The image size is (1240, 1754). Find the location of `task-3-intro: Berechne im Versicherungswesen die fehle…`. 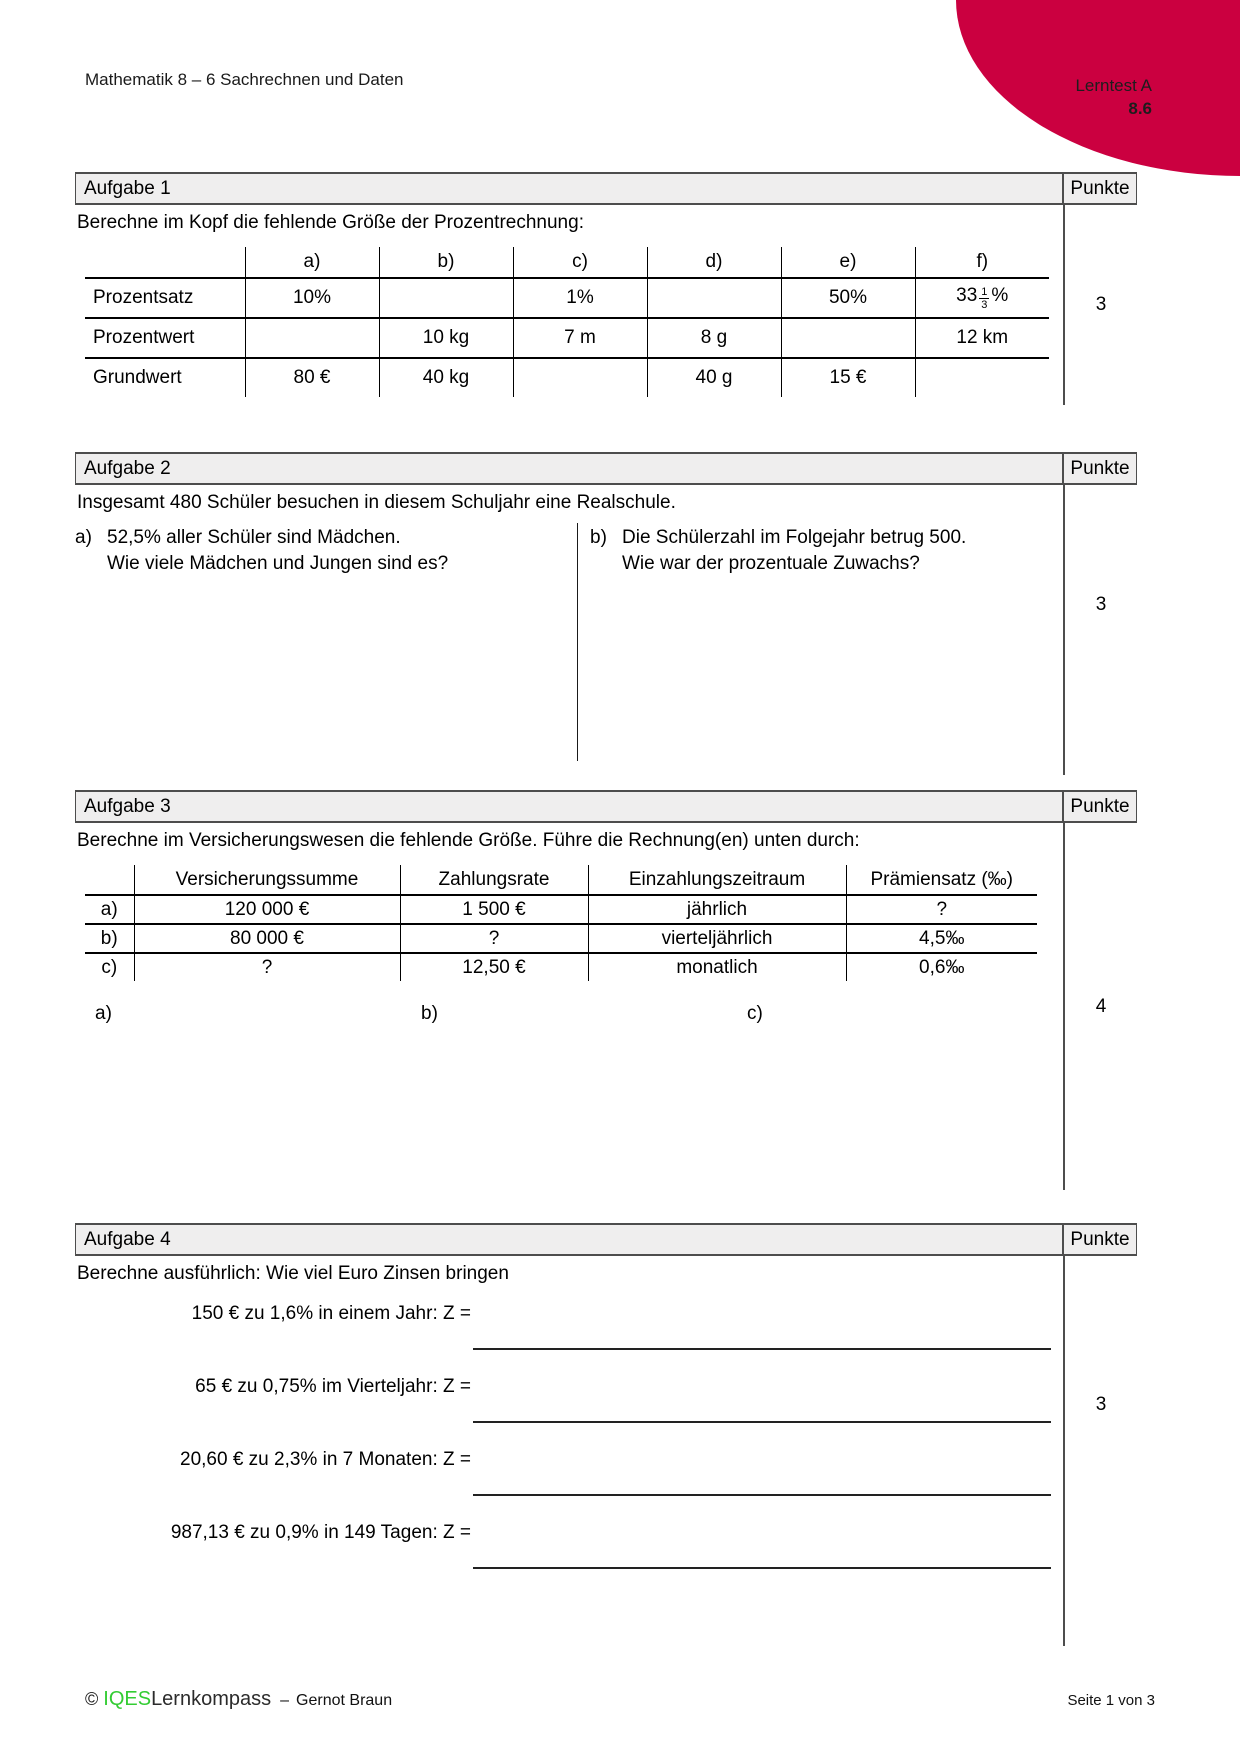

task-3-intro: Berechne im Versicherungswesen die fehle… is located at coordinates (468, 840).